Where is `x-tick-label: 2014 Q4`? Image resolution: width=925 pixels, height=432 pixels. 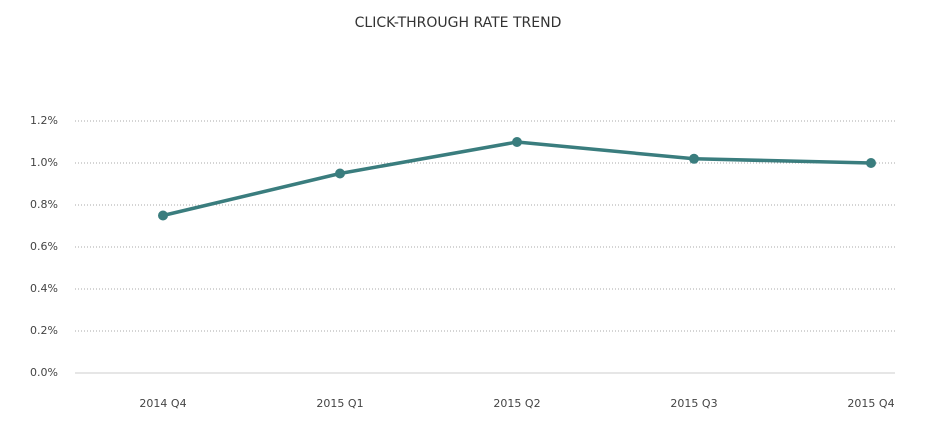
x-tick-label: 2014 Q4 is located at coordinates (162, 403).